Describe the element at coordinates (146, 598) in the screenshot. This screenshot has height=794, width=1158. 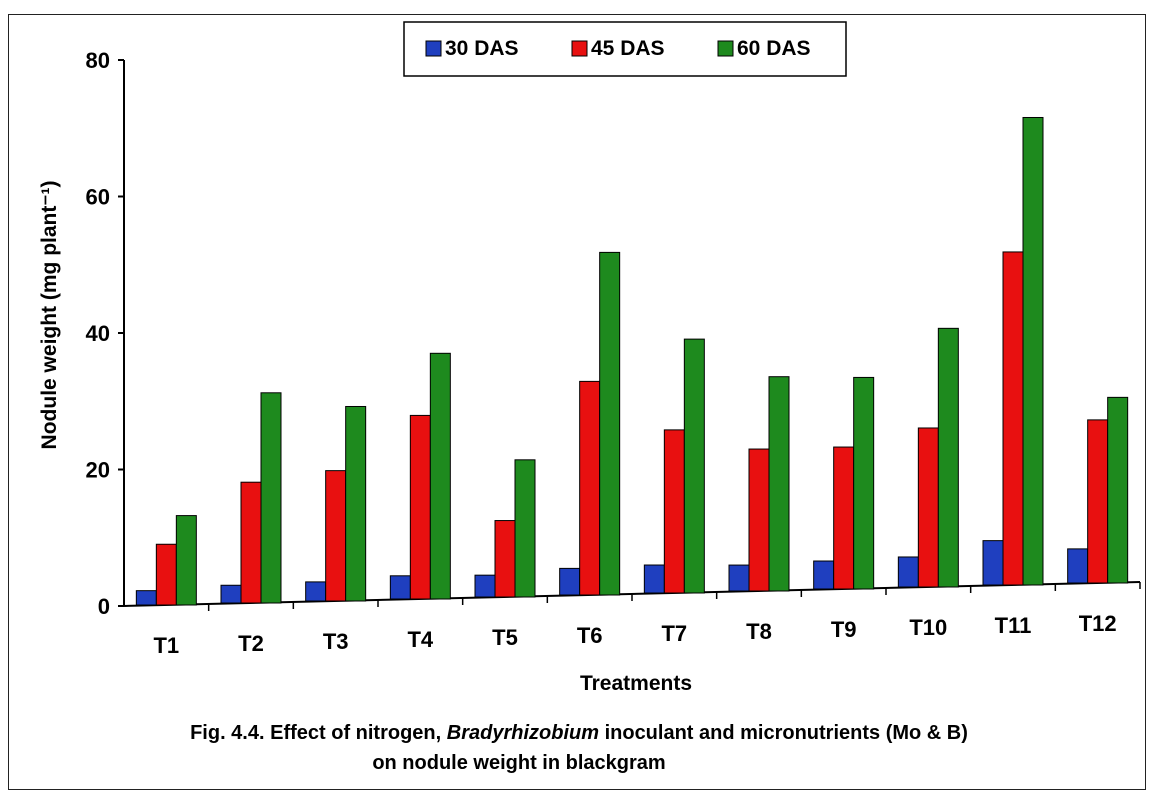
I see `bar-30-das-t1` at that location.